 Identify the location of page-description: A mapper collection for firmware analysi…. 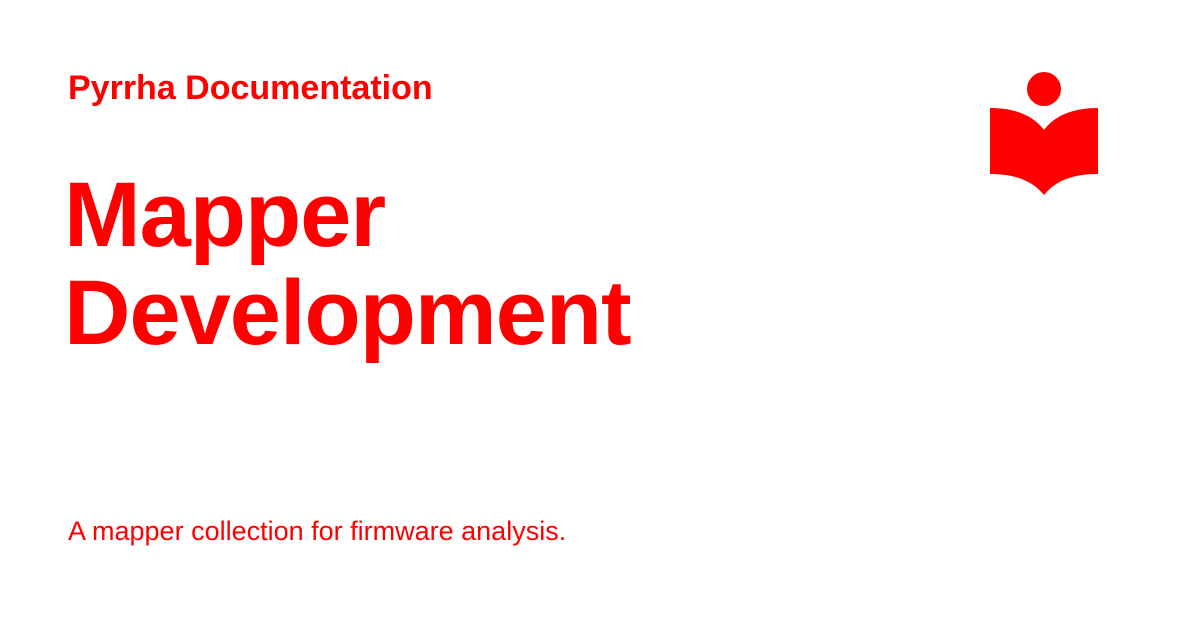
(317, 531).